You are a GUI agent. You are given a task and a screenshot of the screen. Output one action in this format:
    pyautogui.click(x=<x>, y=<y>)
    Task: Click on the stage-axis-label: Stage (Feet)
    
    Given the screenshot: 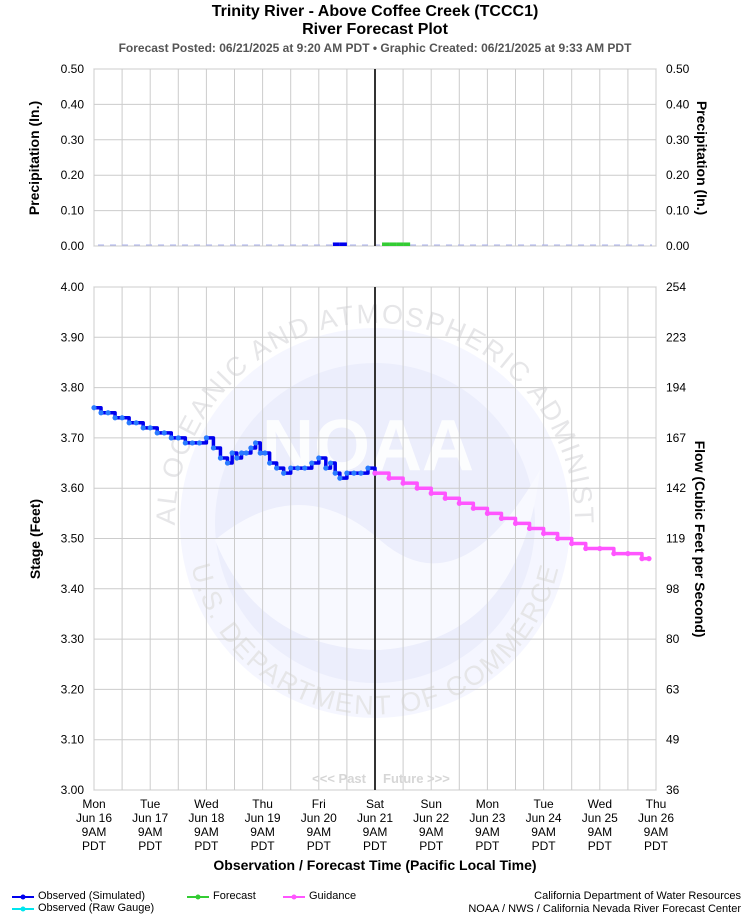 What is the action you would take?
    pyautogui.click(x=35, y=539)
    